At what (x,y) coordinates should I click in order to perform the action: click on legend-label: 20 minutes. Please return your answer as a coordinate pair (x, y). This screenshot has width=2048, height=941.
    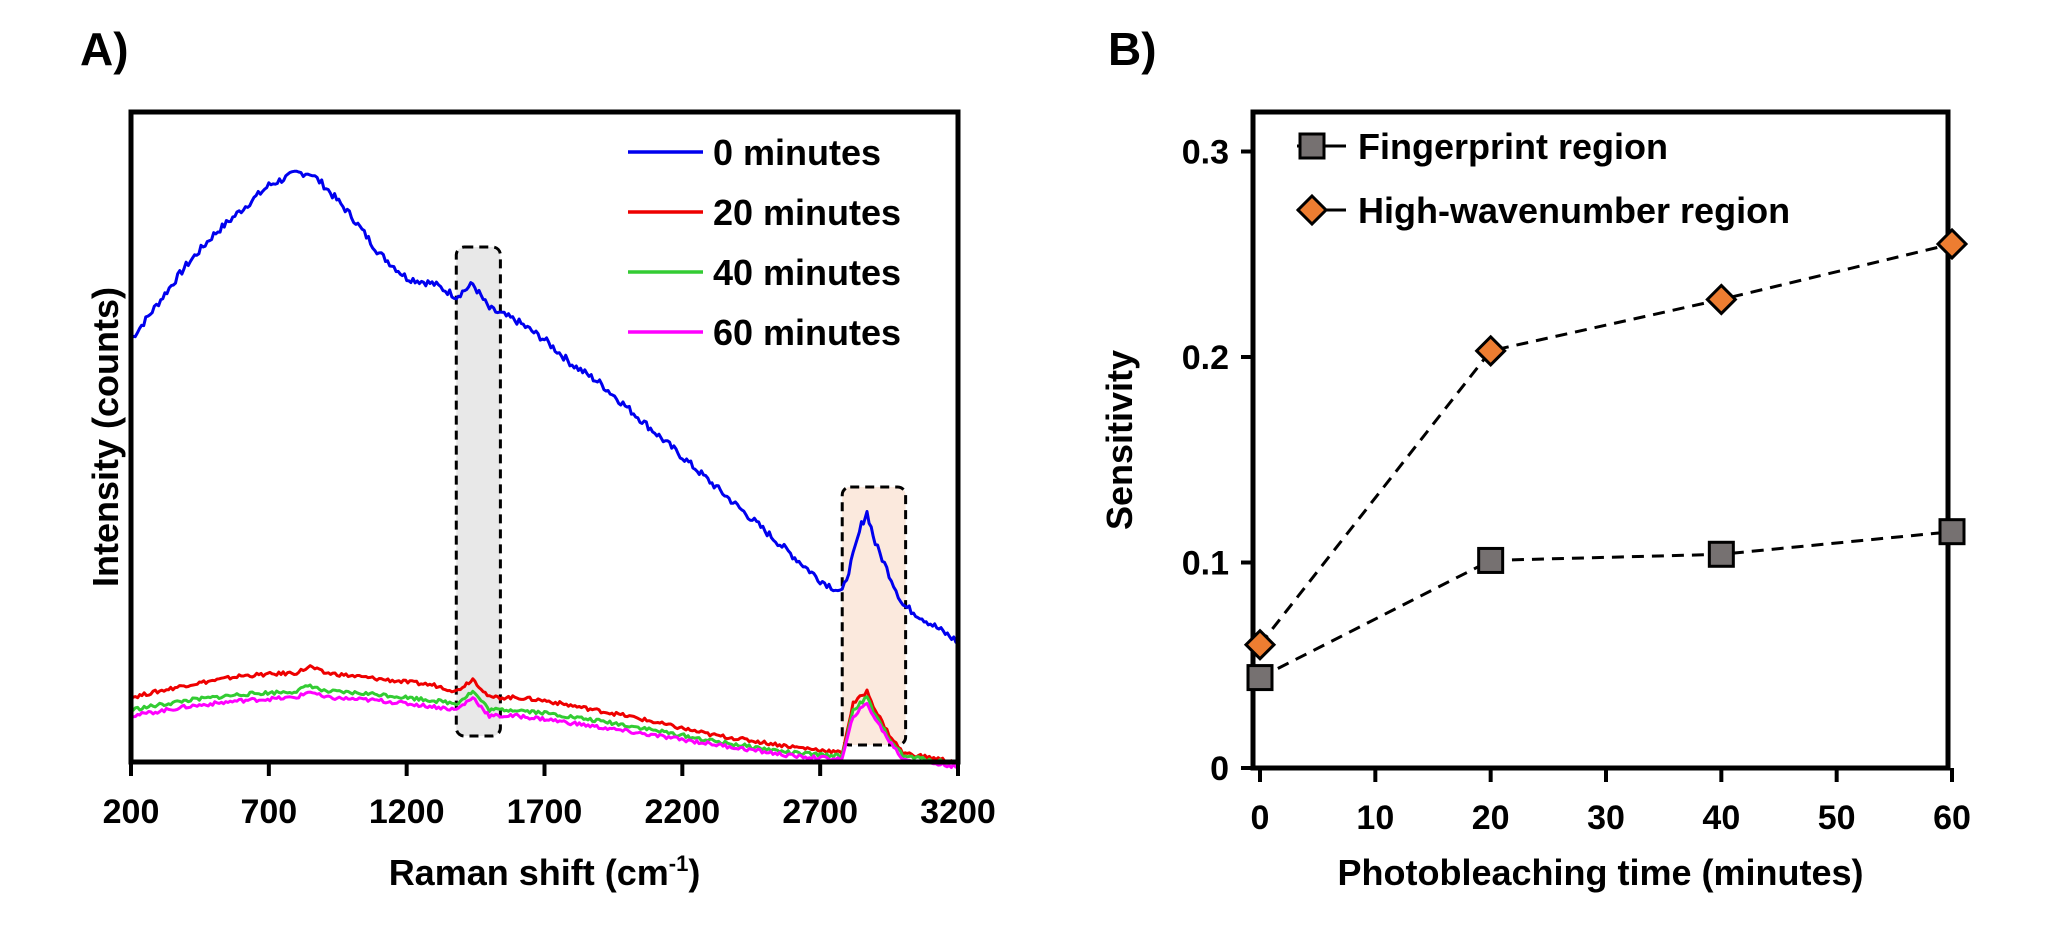
    Looking at the image, I should click on (807, 212).